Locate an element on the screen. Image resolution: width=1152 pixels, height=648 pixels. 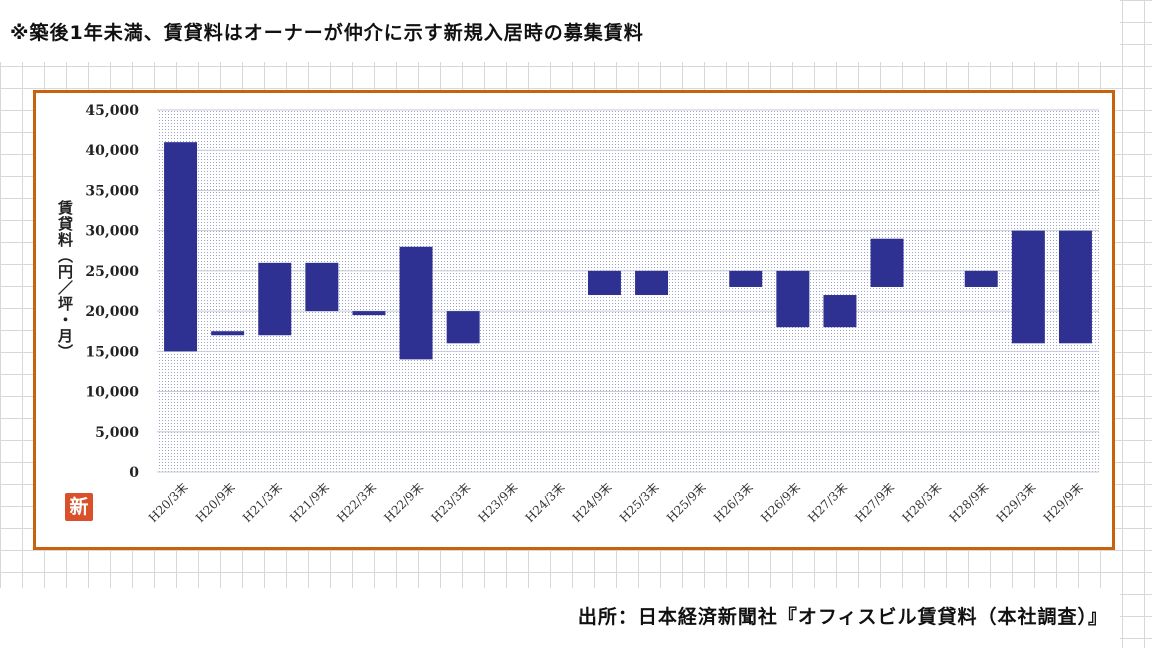
x-tick-label: H26/9末 is located at coordinates (780, 502).